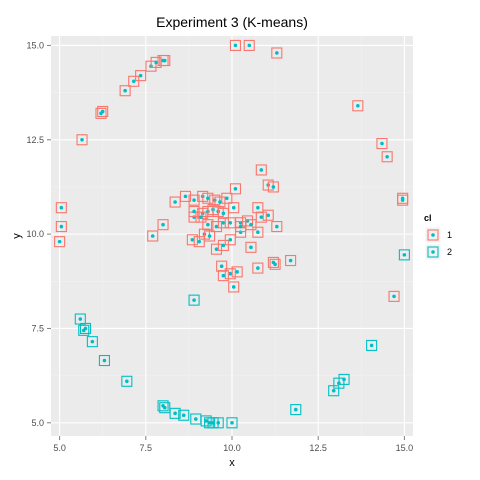  I want to click on x-tick-label: 15.0, so click(405, 448).